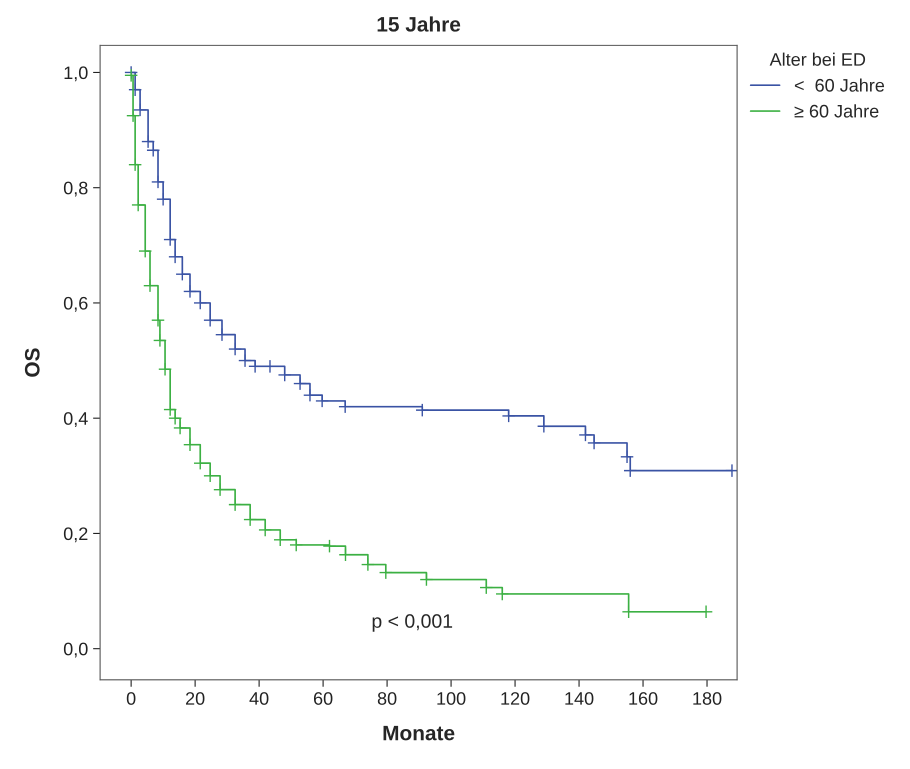  Describe the element at coordinates (76, 534) in the screenshot. I see `y-tick-label: 0,2` at that location.